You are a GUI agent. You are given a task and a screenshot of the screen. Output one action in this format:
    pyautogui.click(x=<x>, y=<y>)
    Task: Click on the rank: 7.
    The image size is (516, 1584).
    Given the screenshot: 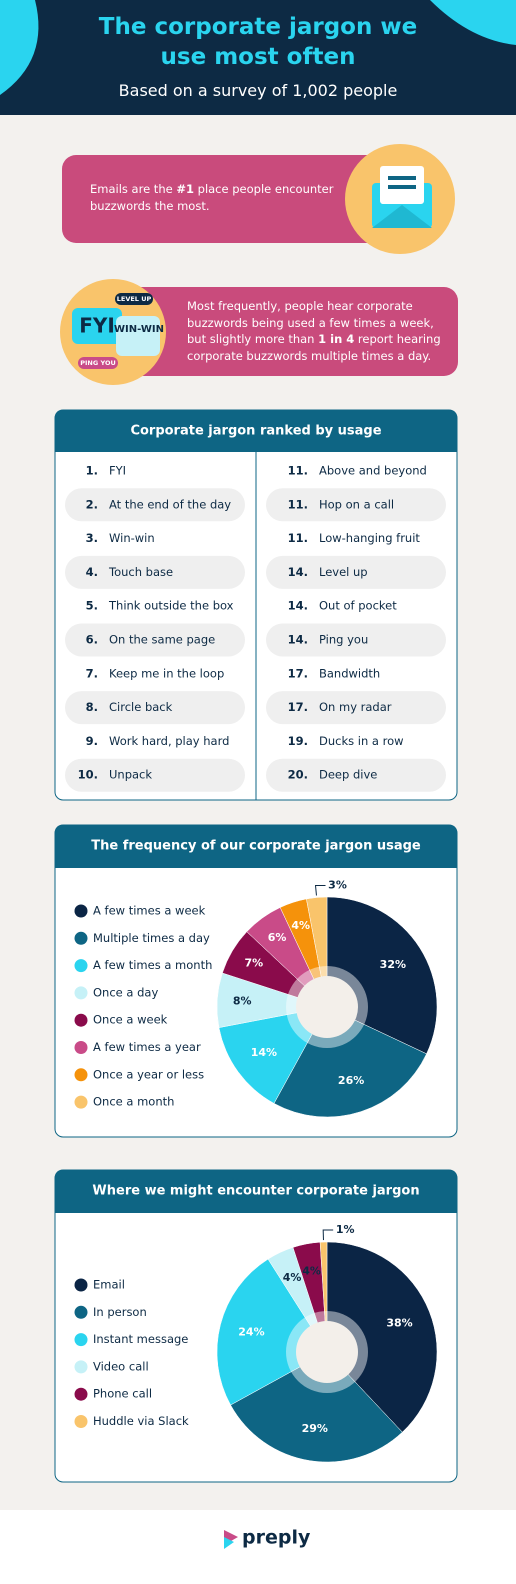 What is the action you would take?
    pyautogui.click(x=92, y=673)
    